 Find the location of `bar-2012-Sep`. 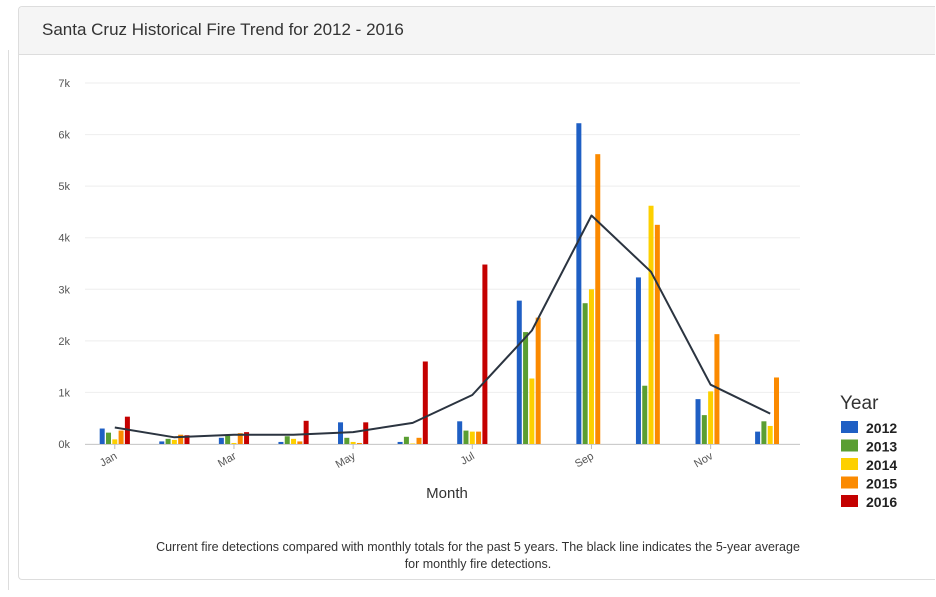

bar-2012-Sep is located at coordinates (579, 284).